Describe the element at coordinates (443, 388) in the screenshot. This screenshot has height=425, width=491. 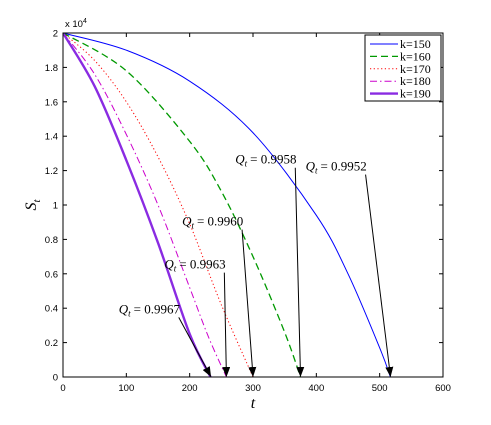
I see `x-tick-label: 600` at that location.